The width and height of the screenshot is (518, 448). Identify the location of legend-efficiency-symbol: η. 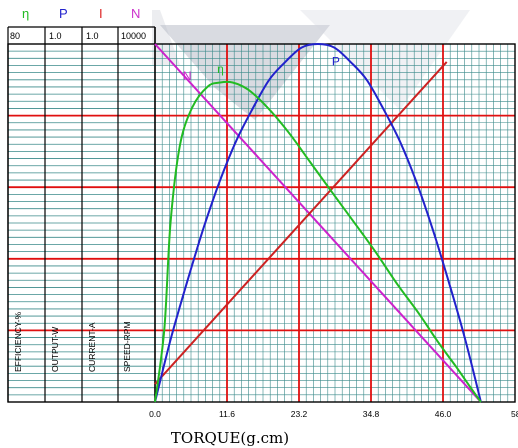
(25, 13).